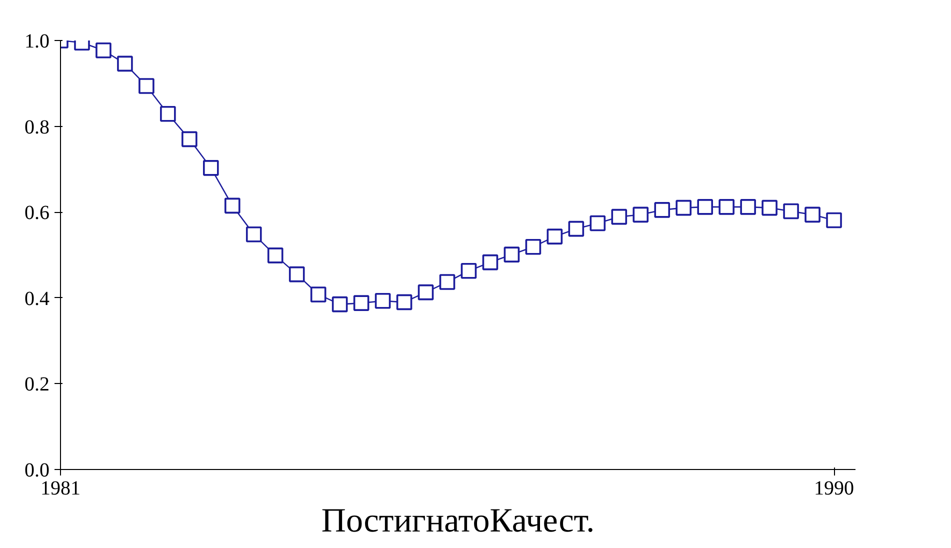 This screenshot has width=951, height=548. Describe the element at coordinates (37, 127) in the screenshot. I see `y-tick-label: 0.8` at that location.